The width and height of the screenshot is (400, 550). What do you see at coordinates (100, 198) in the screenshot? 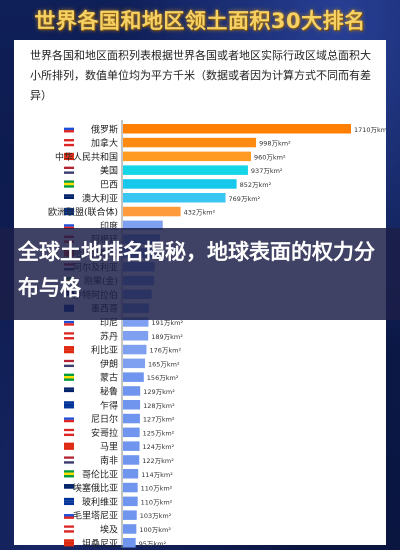
I see `category-label: 澳大利亚` at bounding box center [100, 198].